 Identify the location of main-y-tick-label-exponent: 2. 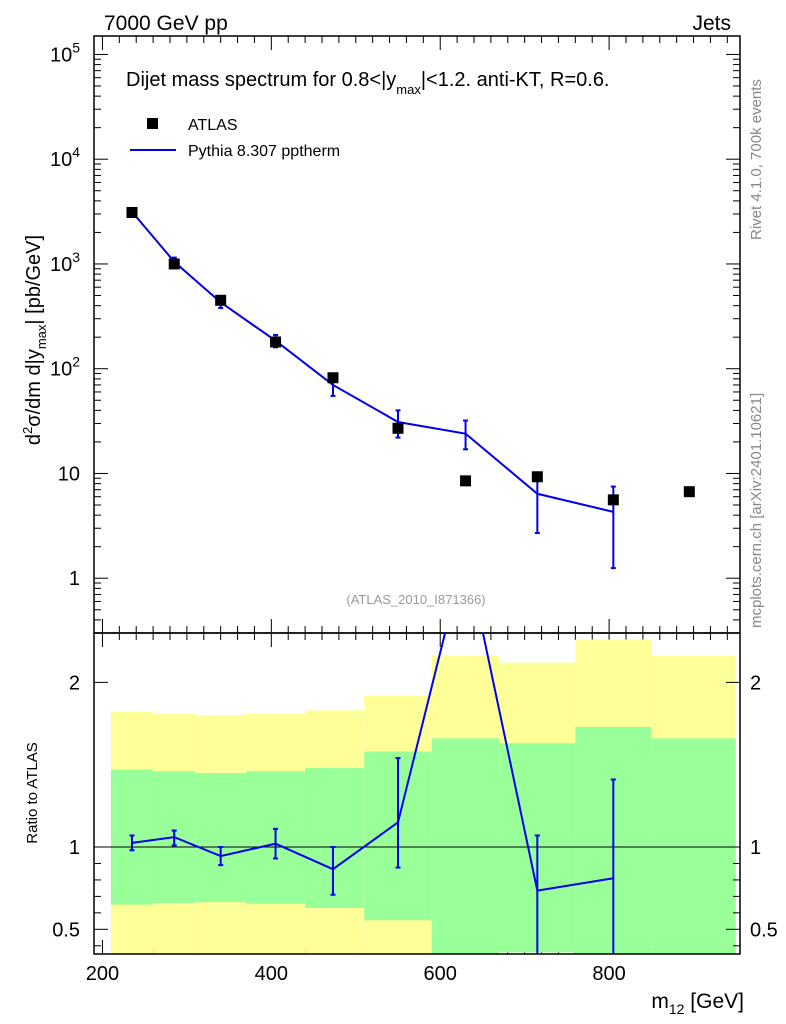
(76, 362).